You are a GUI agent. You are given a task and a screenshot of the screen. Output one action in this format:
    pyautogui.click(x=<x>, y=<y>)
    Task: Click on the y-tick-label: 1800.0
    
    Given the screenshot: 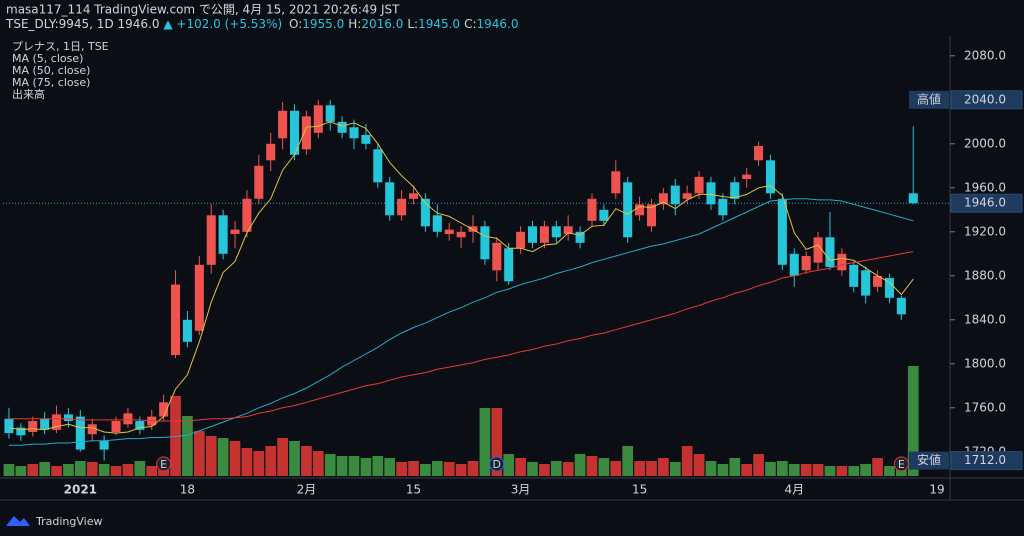 What is the action you would take?
    pyautogui.click(x=985, y=363)
    